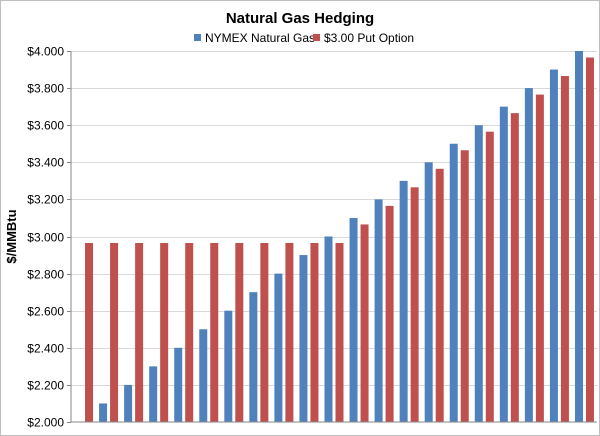  I want to click on y-tick-label: $2.000, so click(45, 423).